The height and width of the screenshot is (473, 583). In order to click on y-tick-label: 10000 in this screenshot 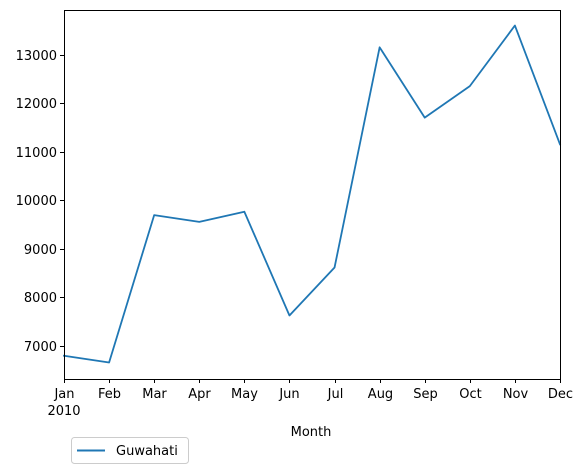, I will do `click(36, 201)`.